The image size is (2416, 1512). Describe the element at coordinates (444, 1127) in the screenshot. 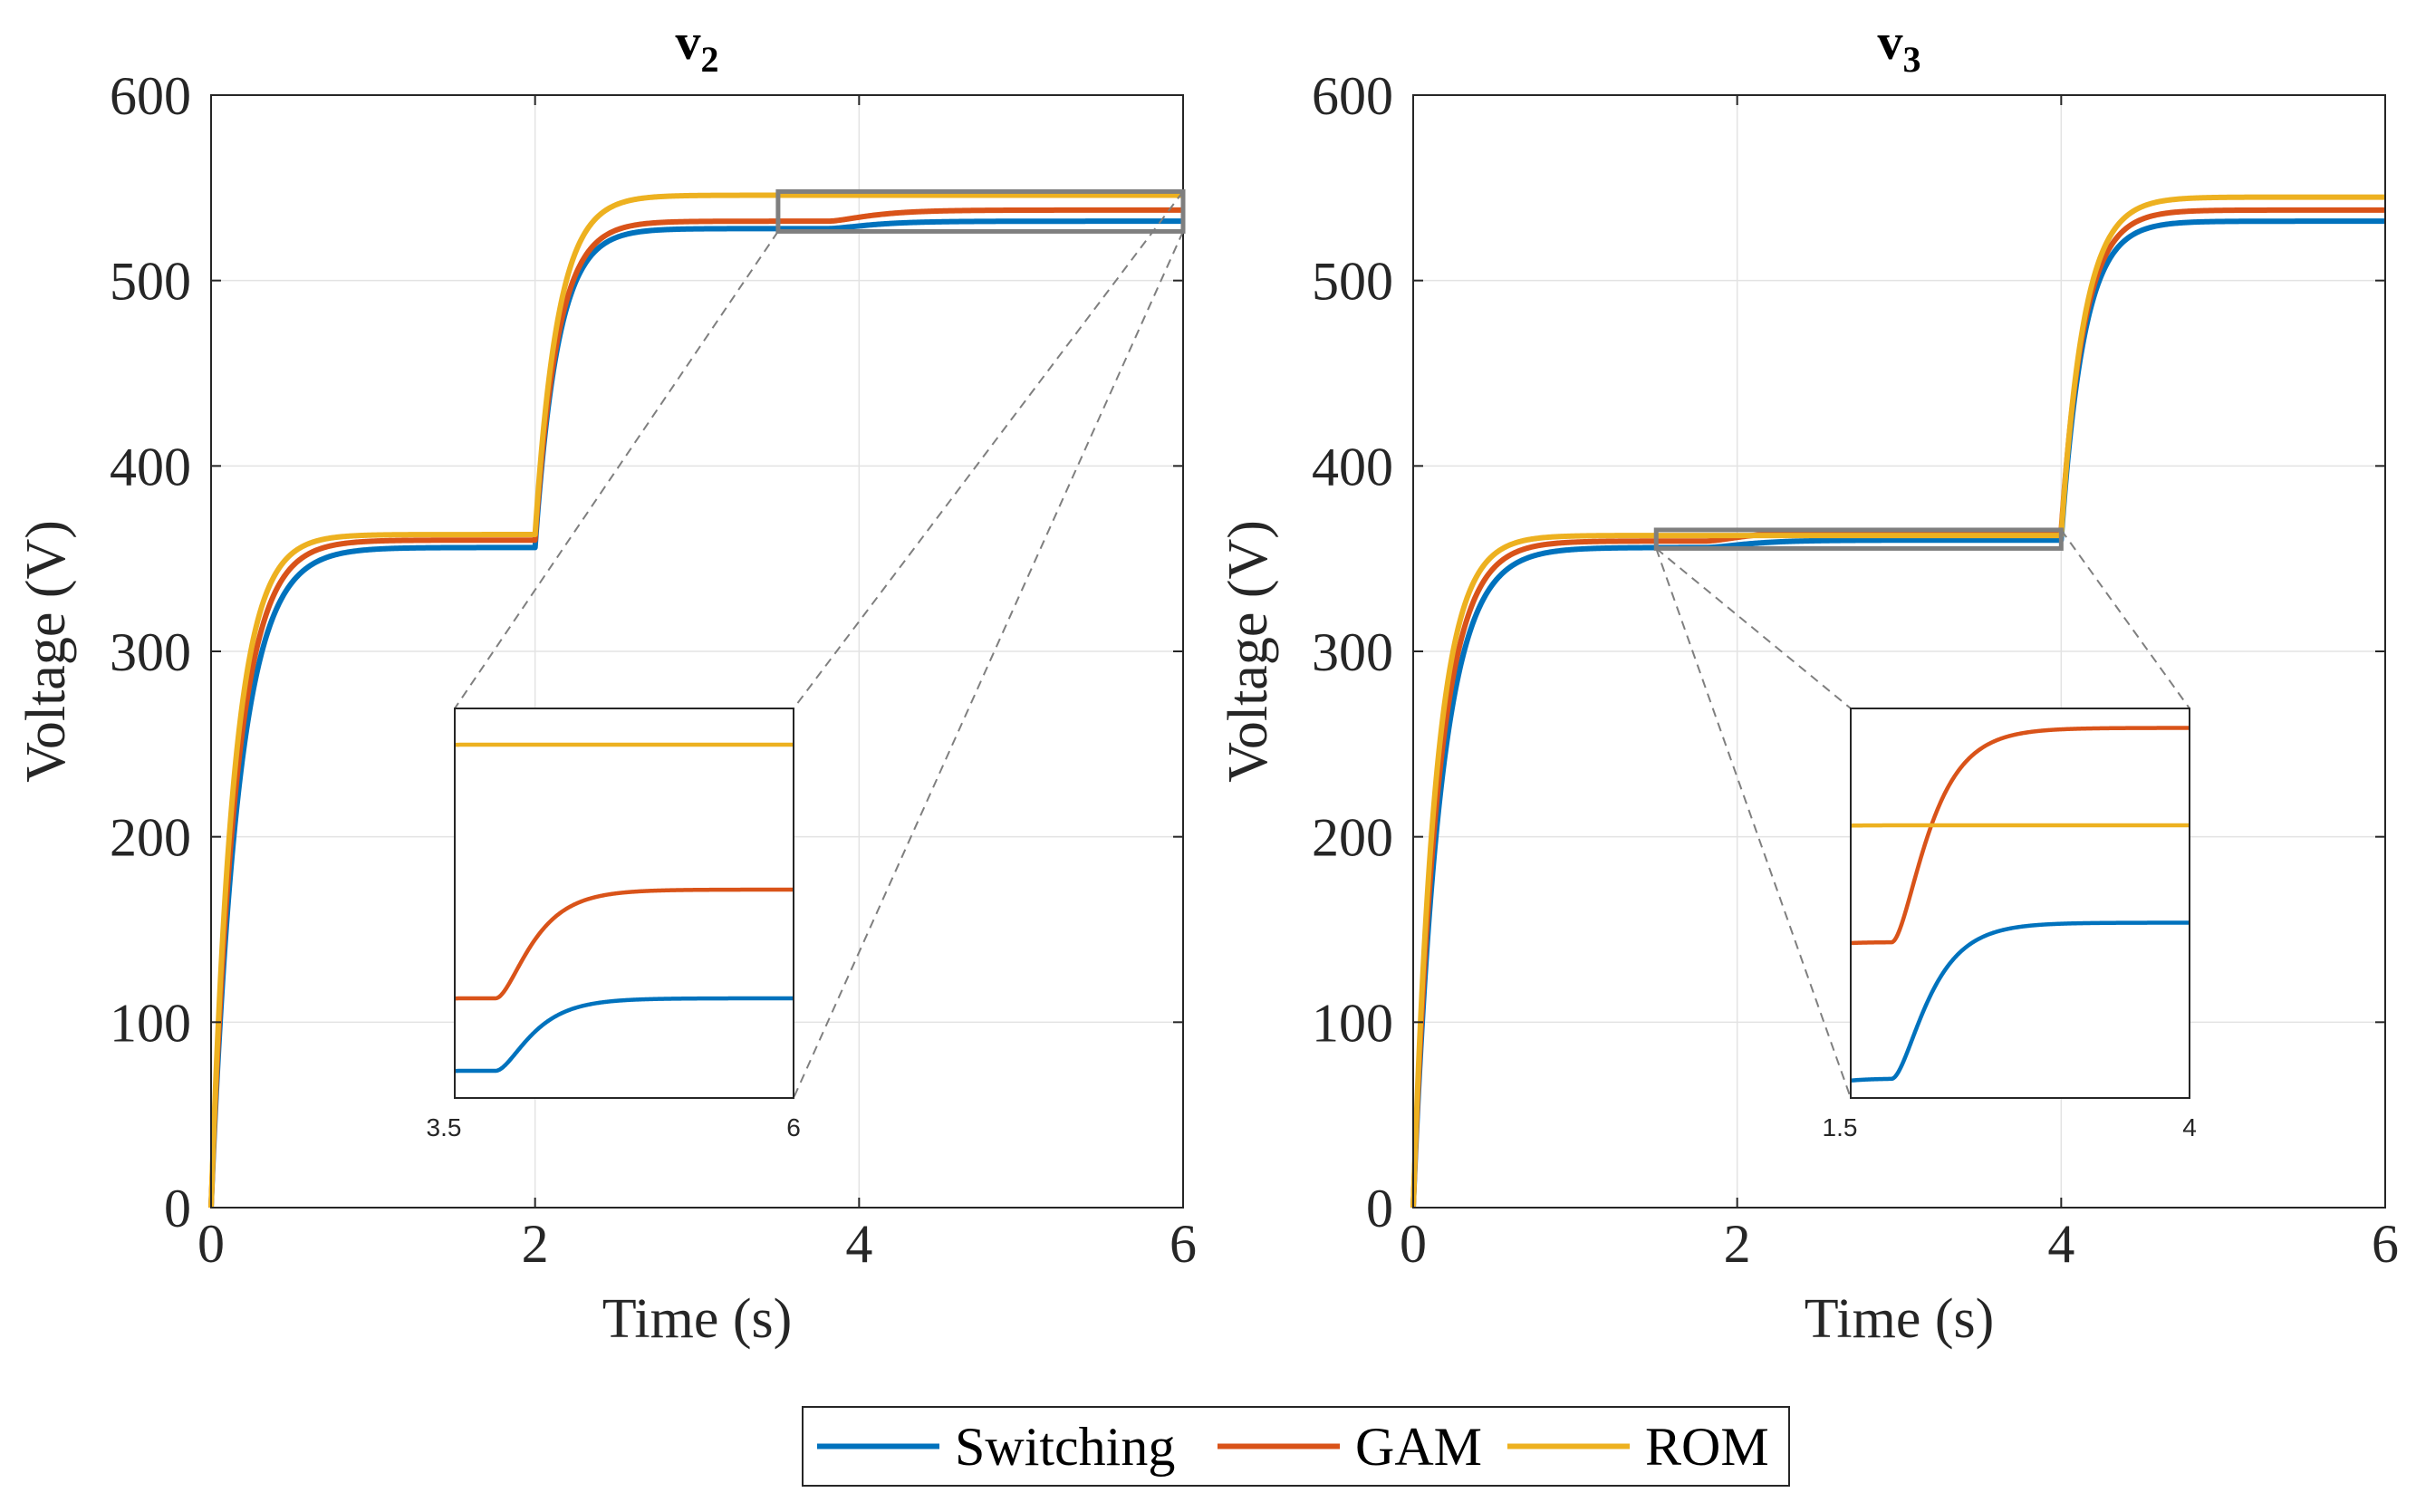

I see `inset-x-tick-label: 3.5` at that location.